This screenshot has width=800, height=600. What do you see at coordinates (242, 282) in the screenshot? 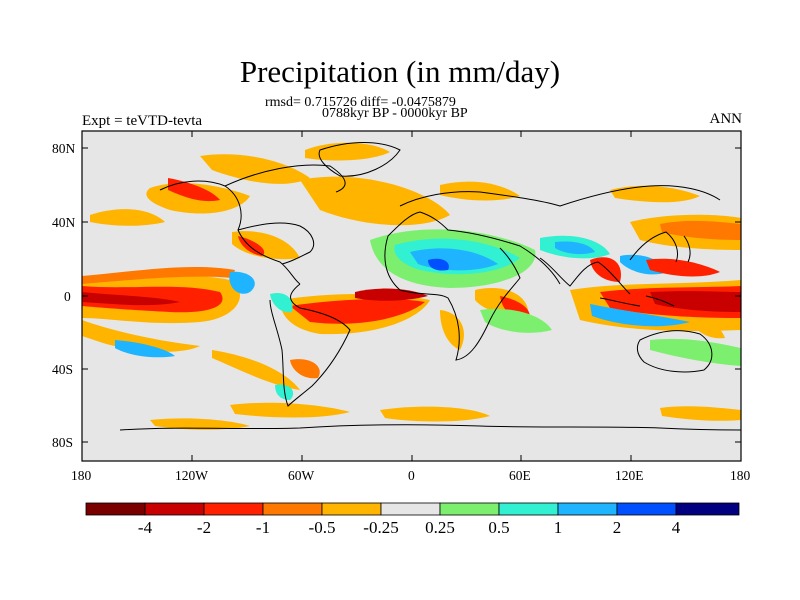
I see `region-east-pacific-wet` at bounding box center [242, 282].